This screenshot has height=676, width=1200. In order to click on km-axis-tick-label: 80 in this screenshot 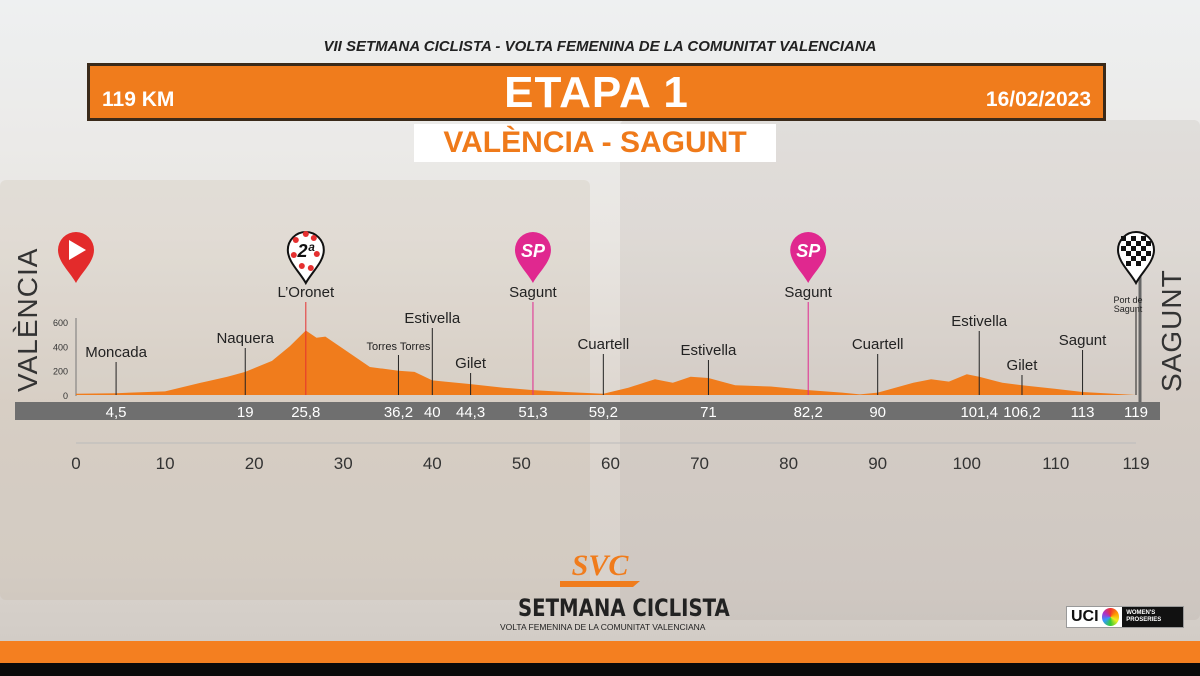, I will do `click(788, 463)`.